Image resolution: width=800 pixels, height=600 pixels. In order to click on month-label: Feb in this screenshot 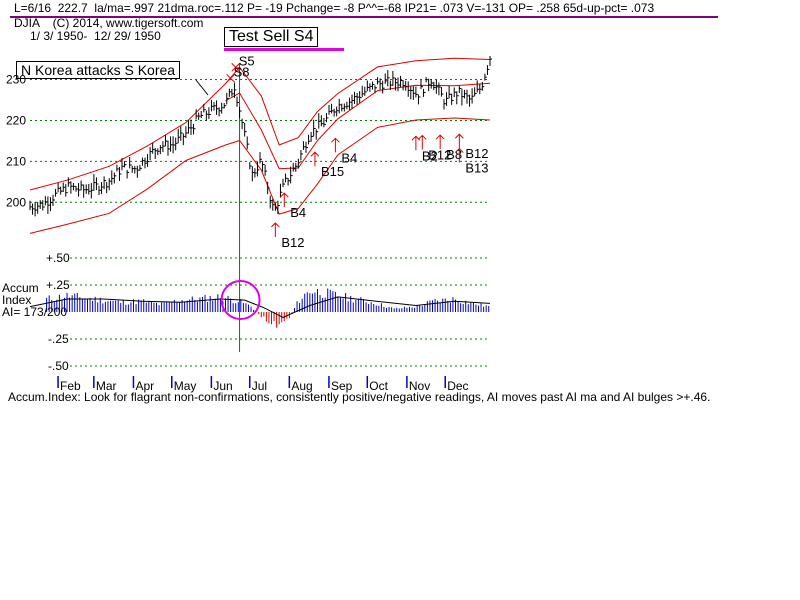, I will do `click(70, 386)`.